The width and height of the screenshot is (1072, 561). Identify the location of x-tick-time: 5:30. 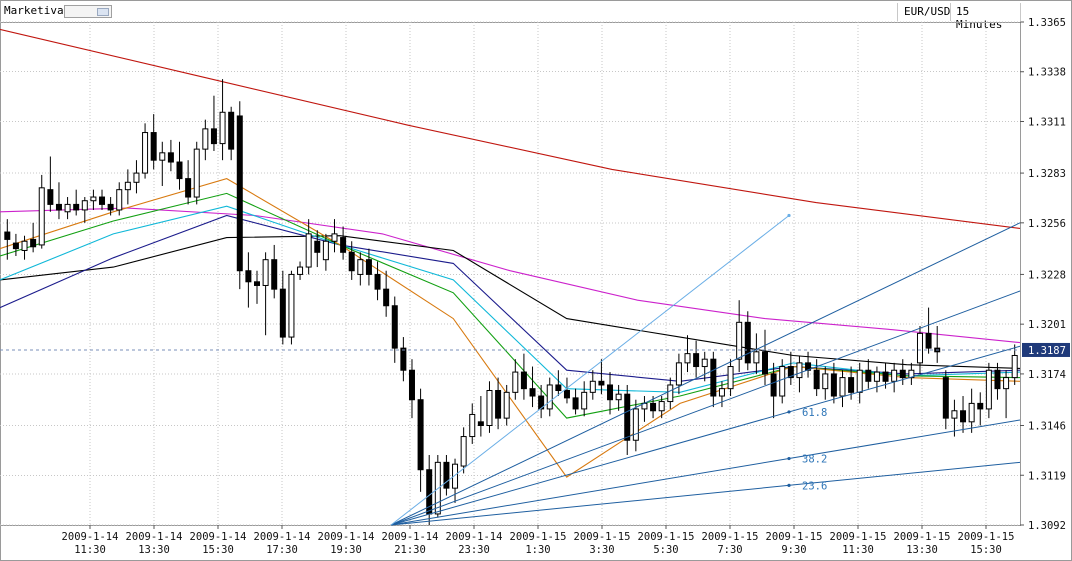
(665, 550).